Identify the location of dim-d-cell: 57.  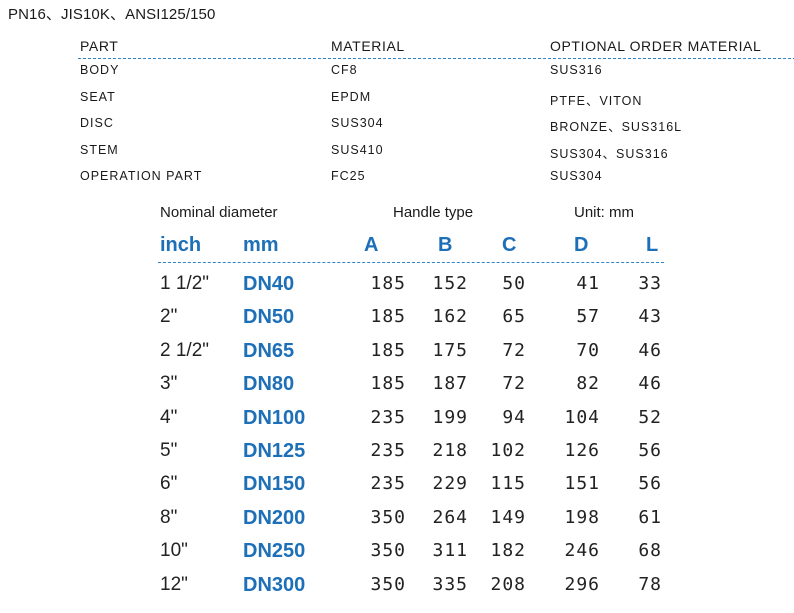
(588, 317).